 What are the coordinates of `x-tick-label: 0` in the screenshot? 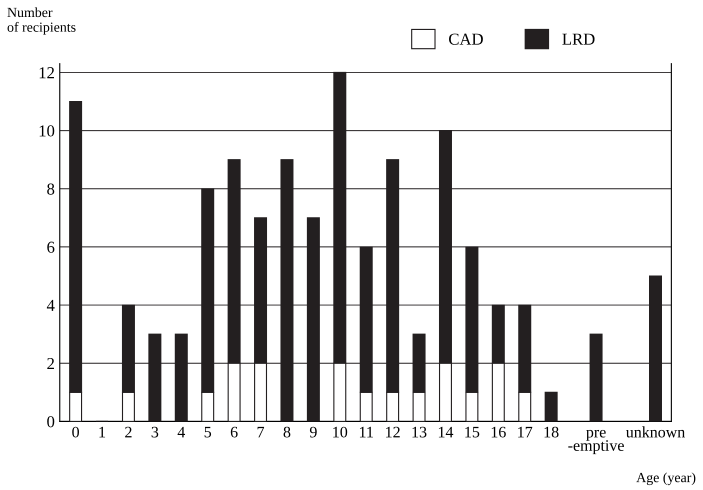 It's located at (75, 432).